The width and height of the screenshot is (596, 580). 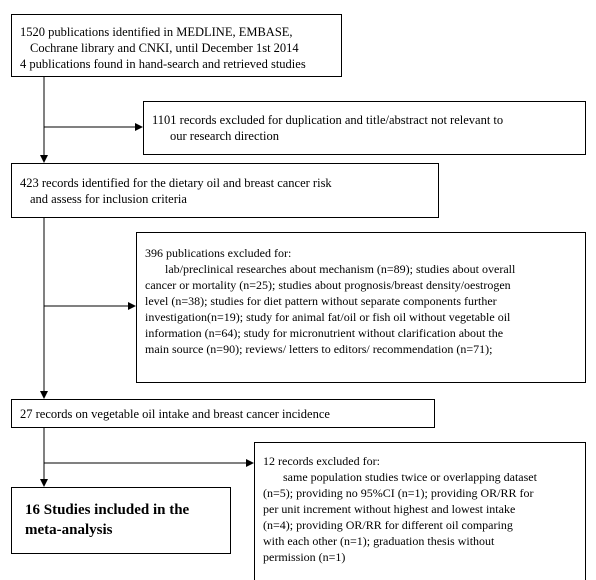 I want to click on included-line-2: meta-analysis, so click(x=69, y=530).